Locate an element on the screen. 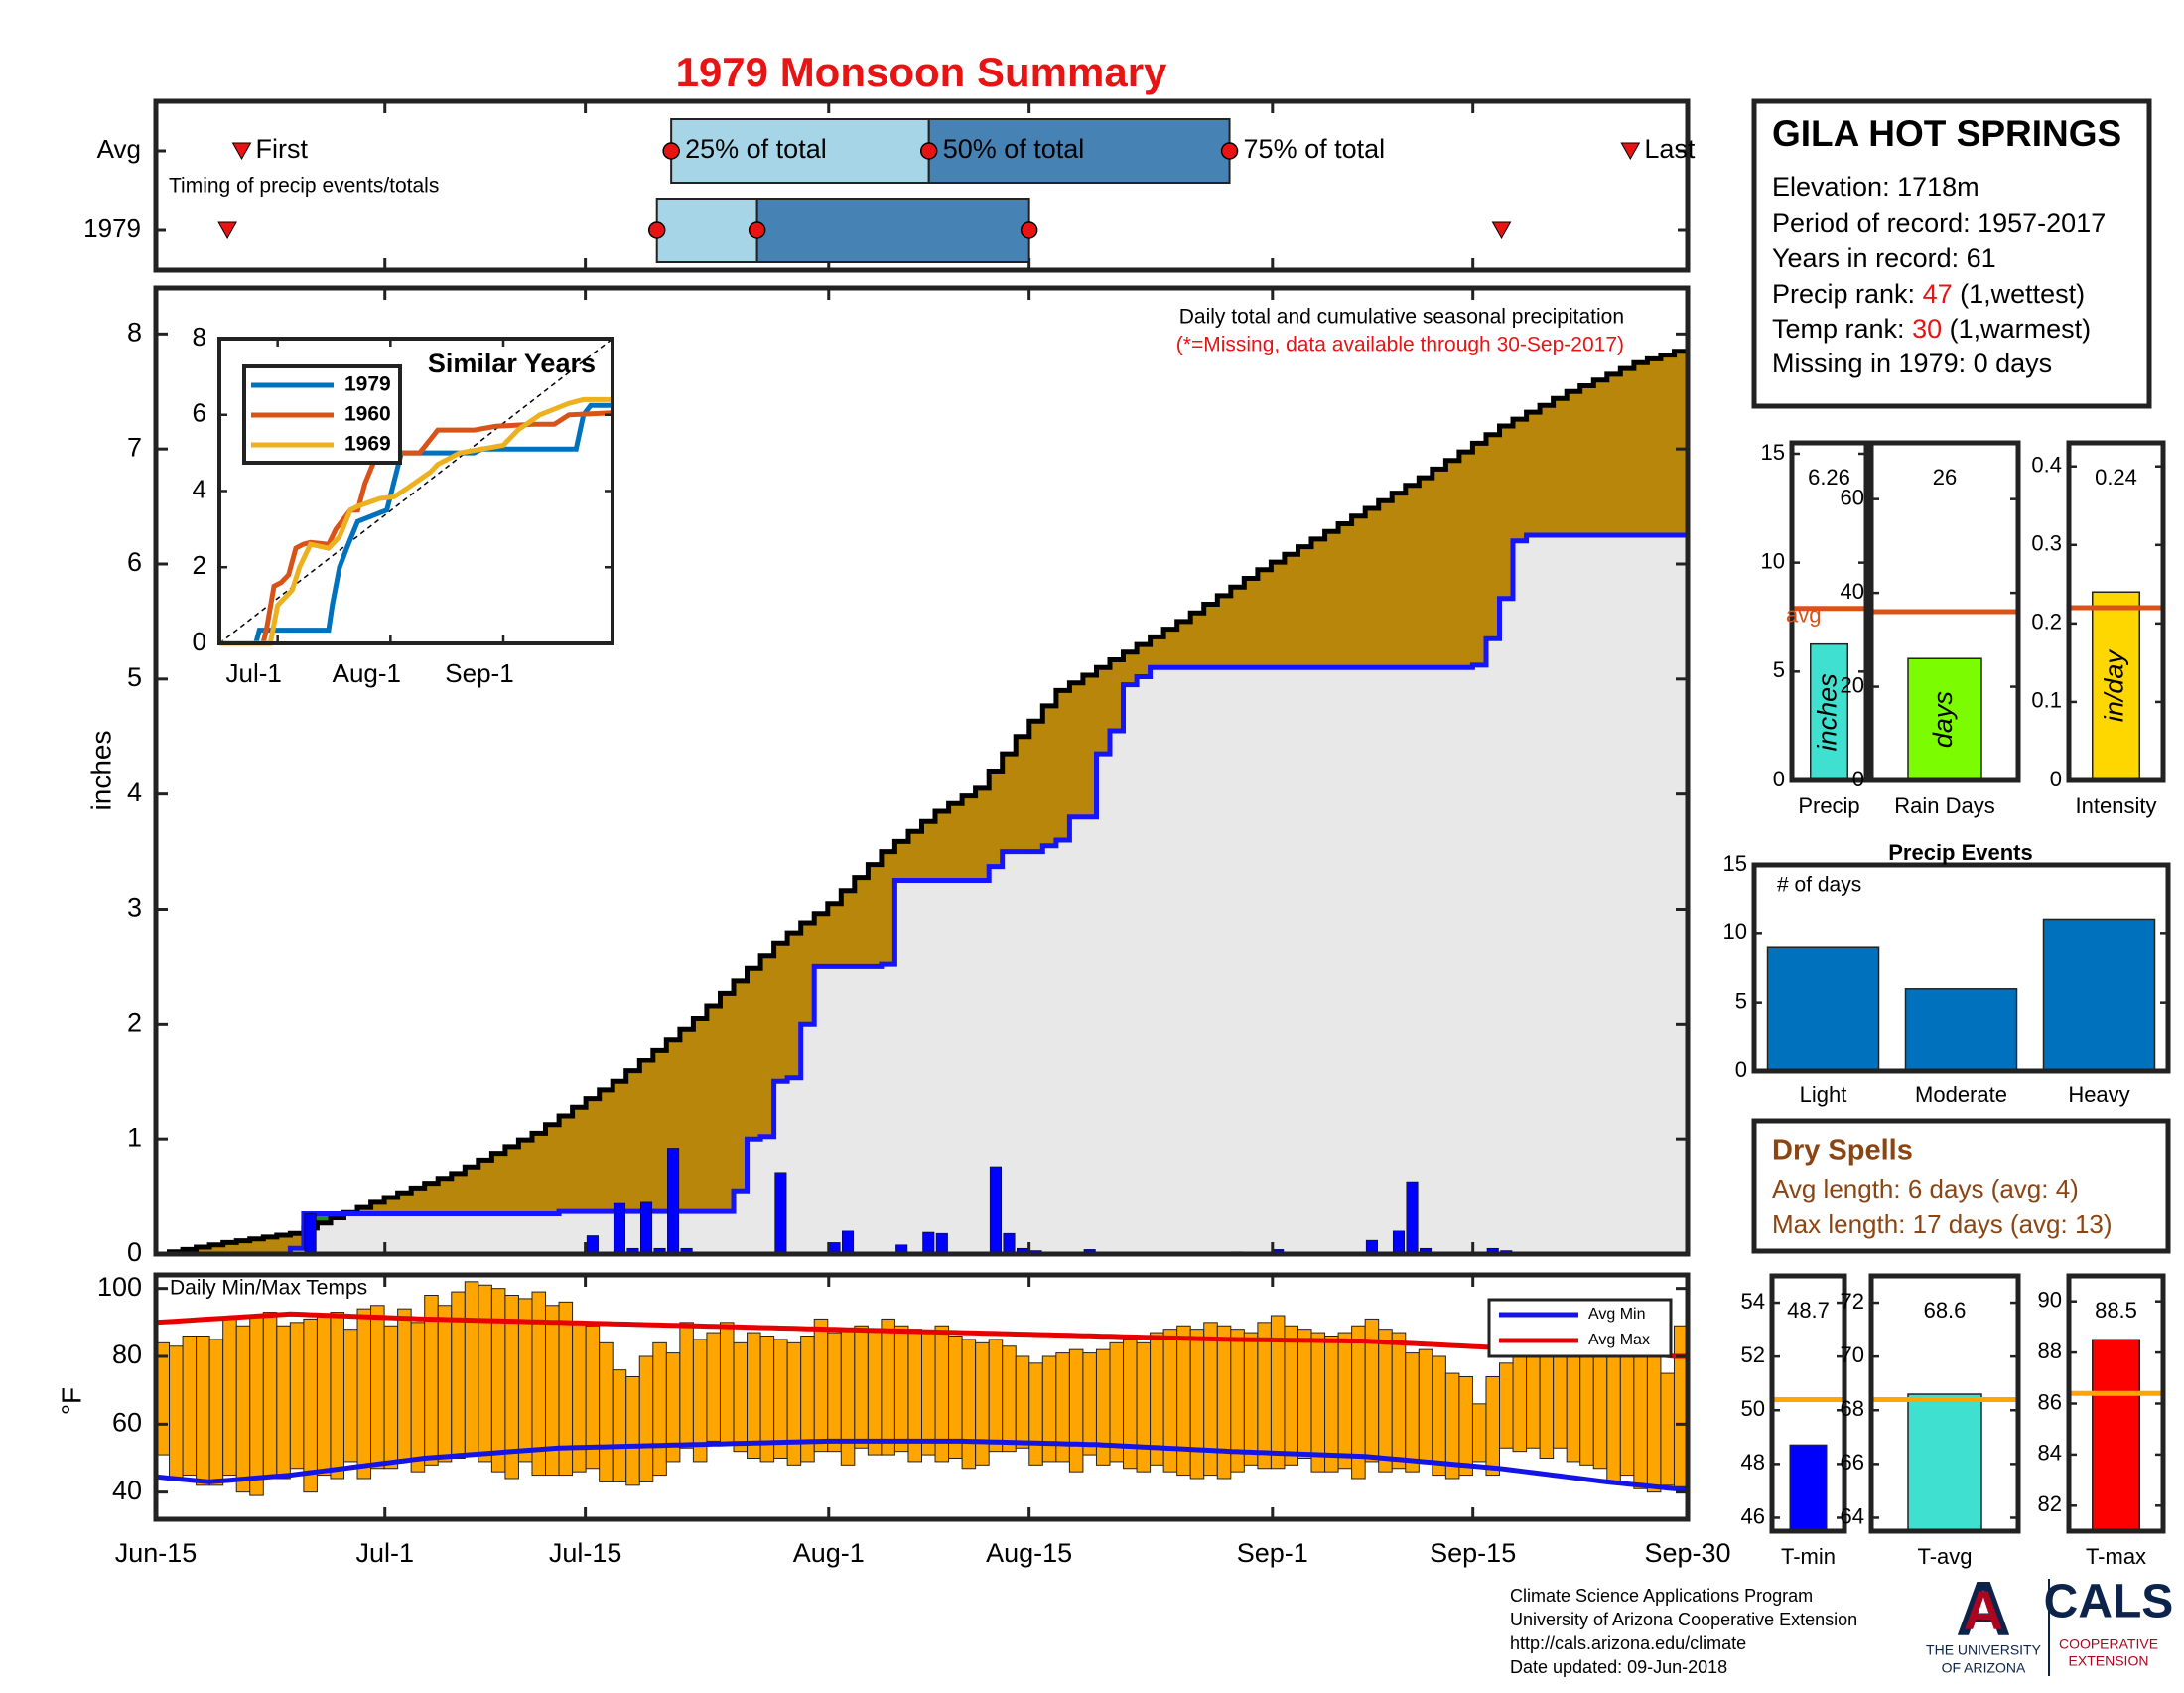  panel-category-label: Precip is located at coordinates (1828, 805).